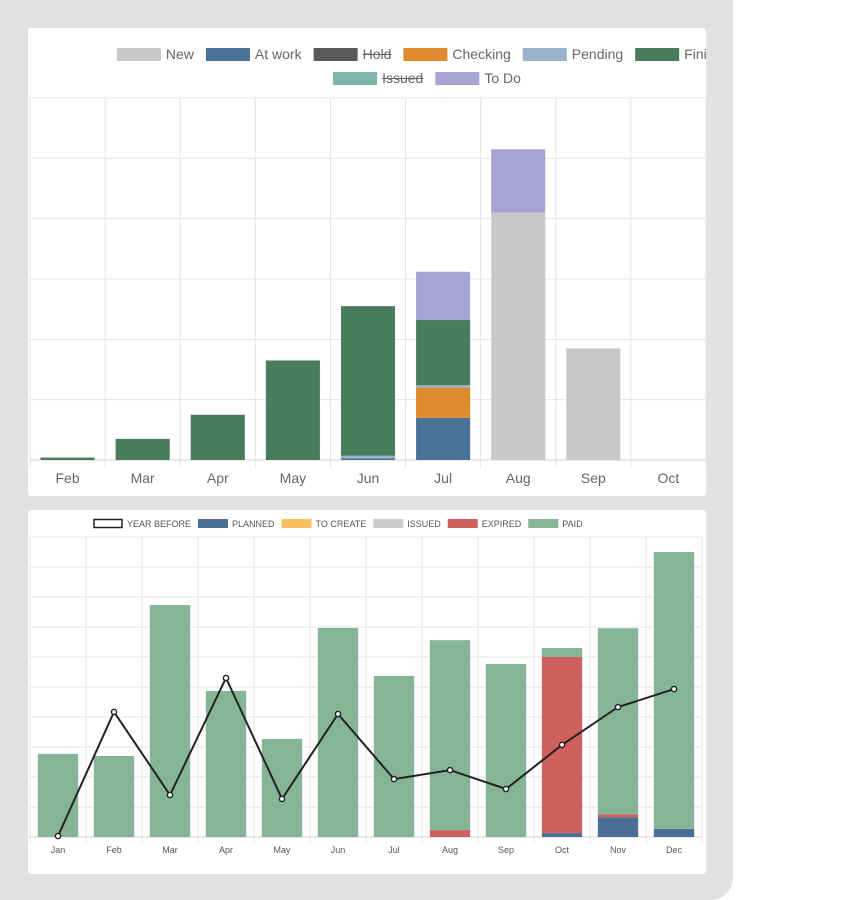 The image size is (846, 900). I want to click on bar-new-aug, so click(518, 336).